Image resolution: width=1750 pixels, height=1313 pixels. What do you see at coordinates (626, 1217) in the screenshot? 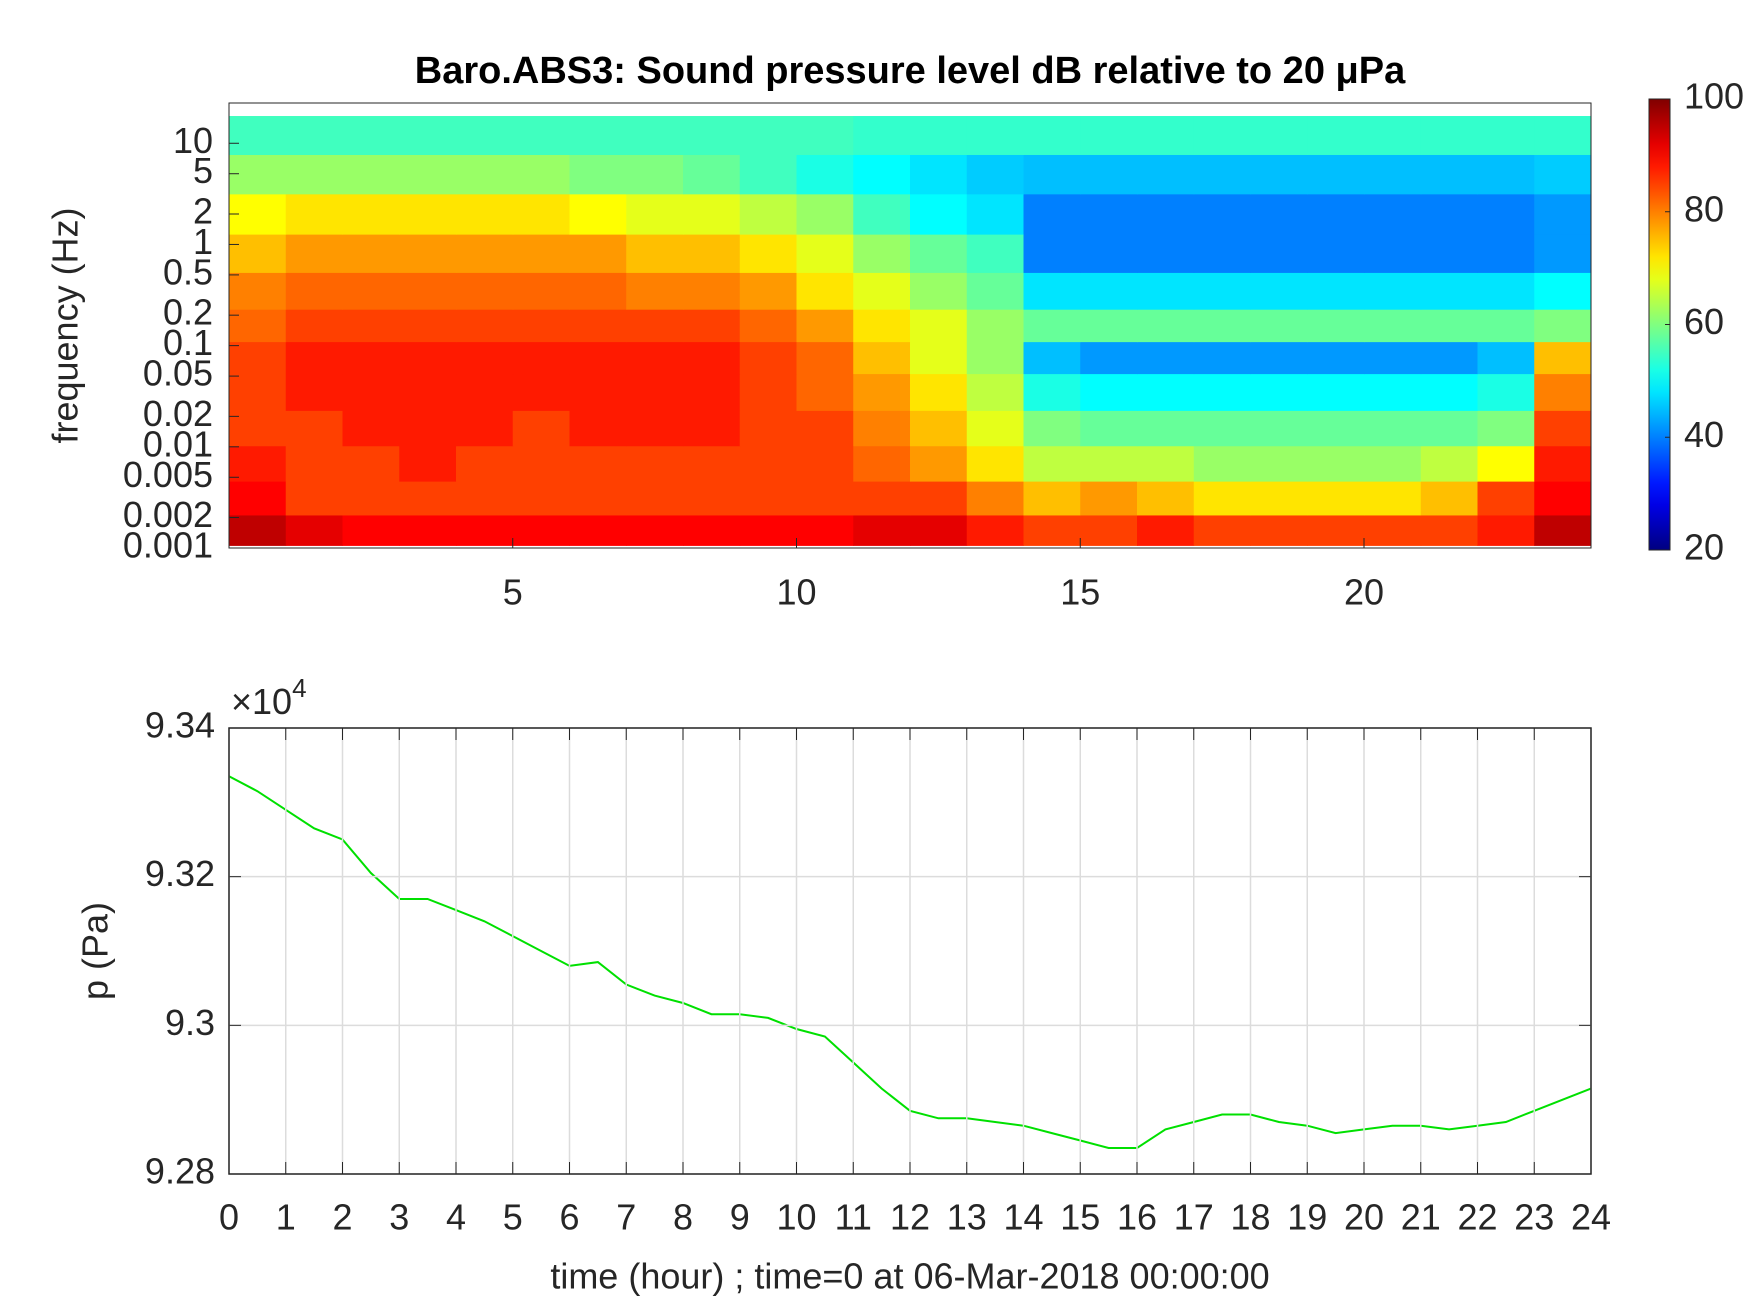
I see `x-tick-label: 7` at bounding box center [626, 1217].